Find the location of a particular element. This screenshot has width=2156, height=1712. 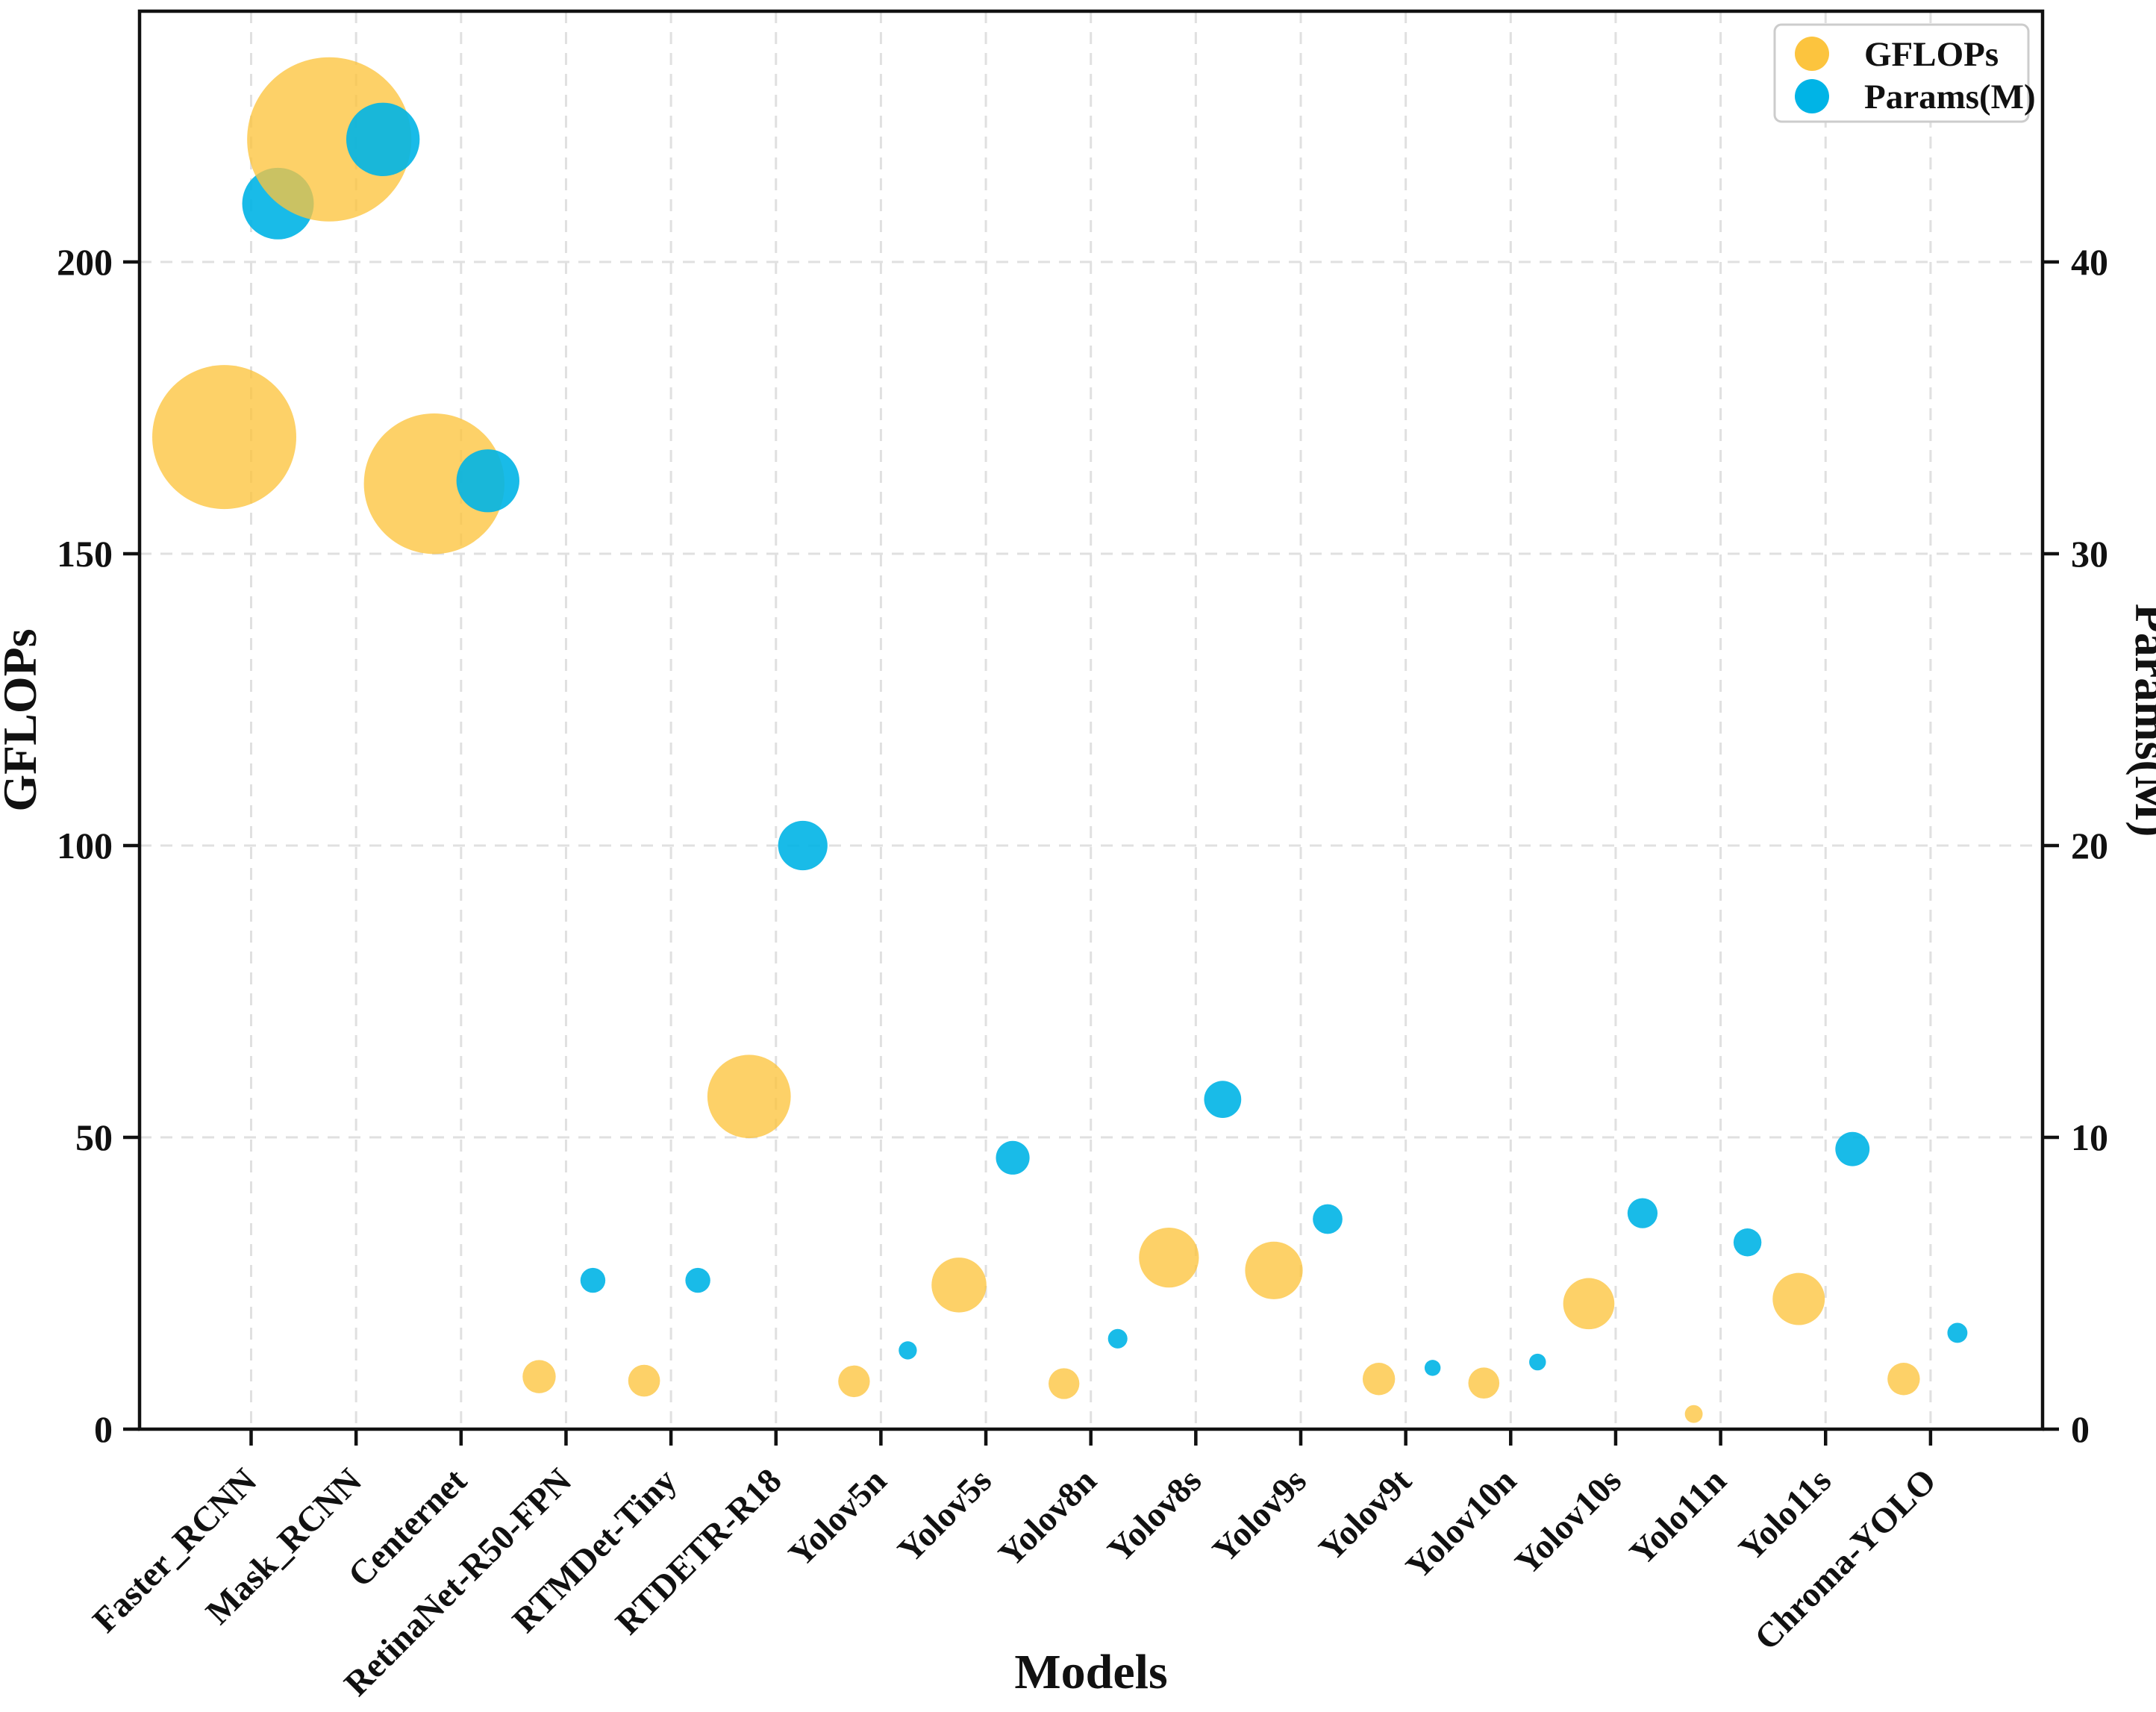

bubble-gflops-Yolov8s is located at coordinates (1169, 1257).